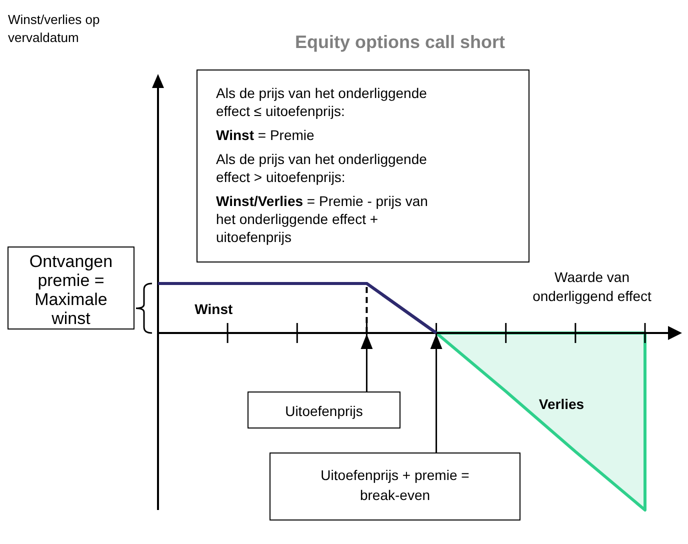  I want to click on chart-title: Equity options call short, so click(400, 42).